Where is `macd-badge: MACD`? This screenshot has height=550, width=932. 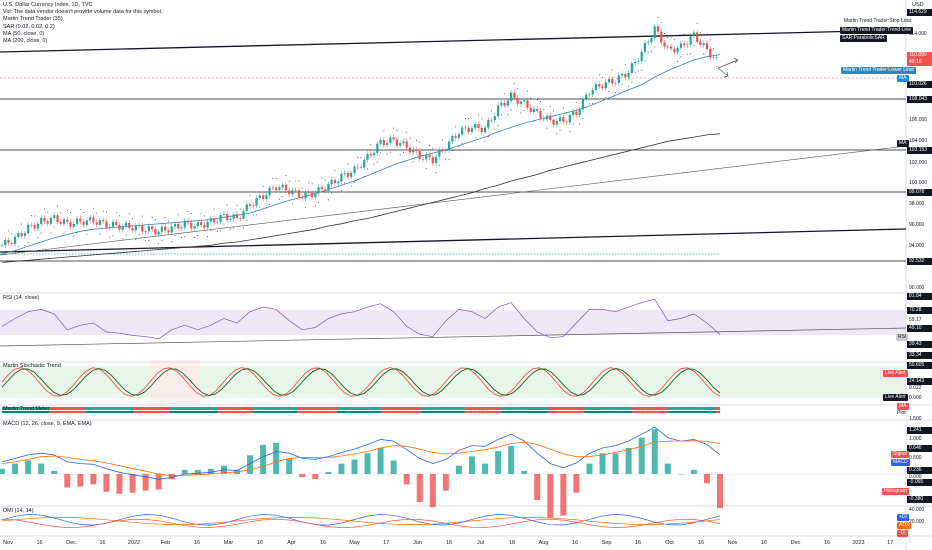 macd-badge: MACD is located at coordinates (900, 462).